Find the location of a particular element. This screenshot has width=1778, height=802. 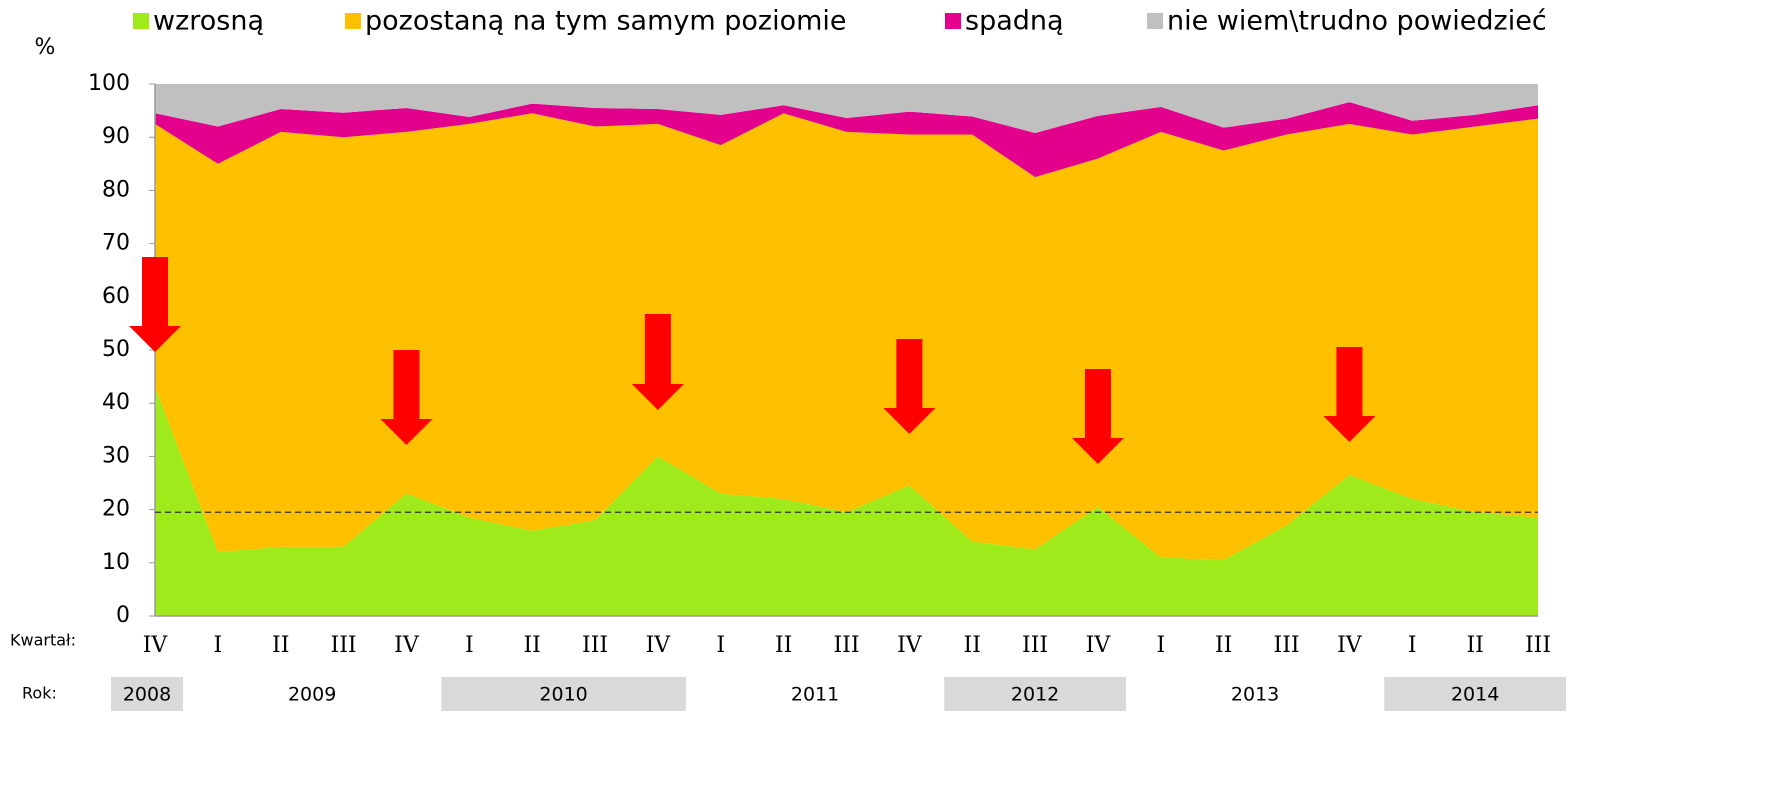

legend-label: nie wiem\trudno powiedzieć is located at coordinates (1357, 21).